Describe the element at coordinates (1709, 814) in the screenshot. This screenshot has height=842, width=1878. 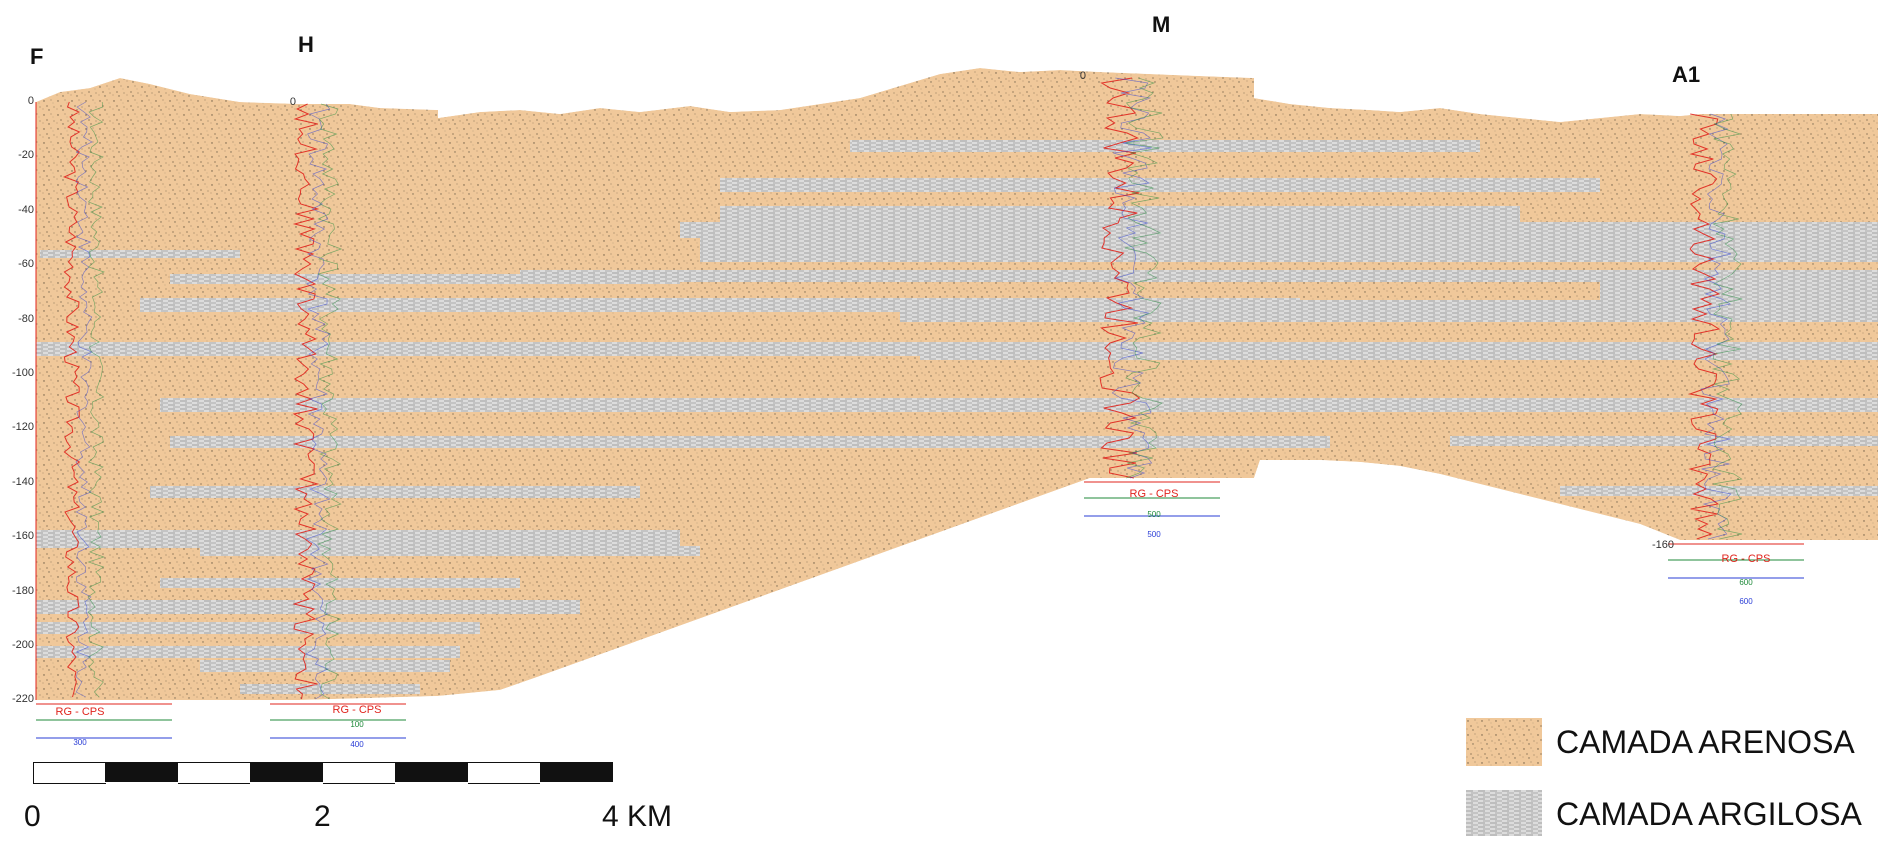
I see `legend-clay-label: CAMADA ARGILOSA` at that location.